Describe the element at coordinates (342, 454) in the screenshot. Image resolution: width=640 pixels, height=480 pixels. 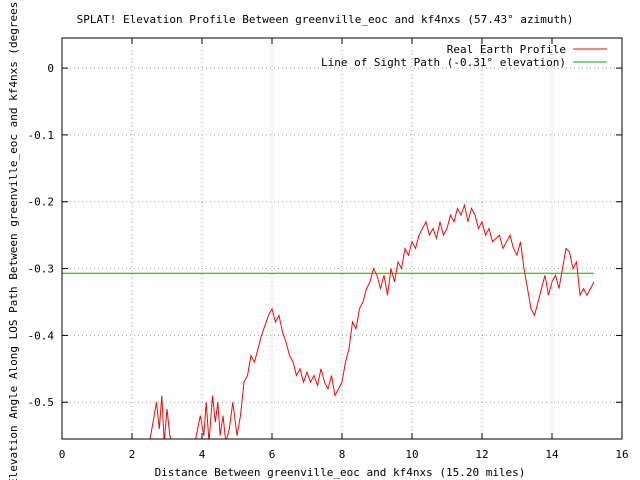
I see `x-tick-label: 8` at that location.